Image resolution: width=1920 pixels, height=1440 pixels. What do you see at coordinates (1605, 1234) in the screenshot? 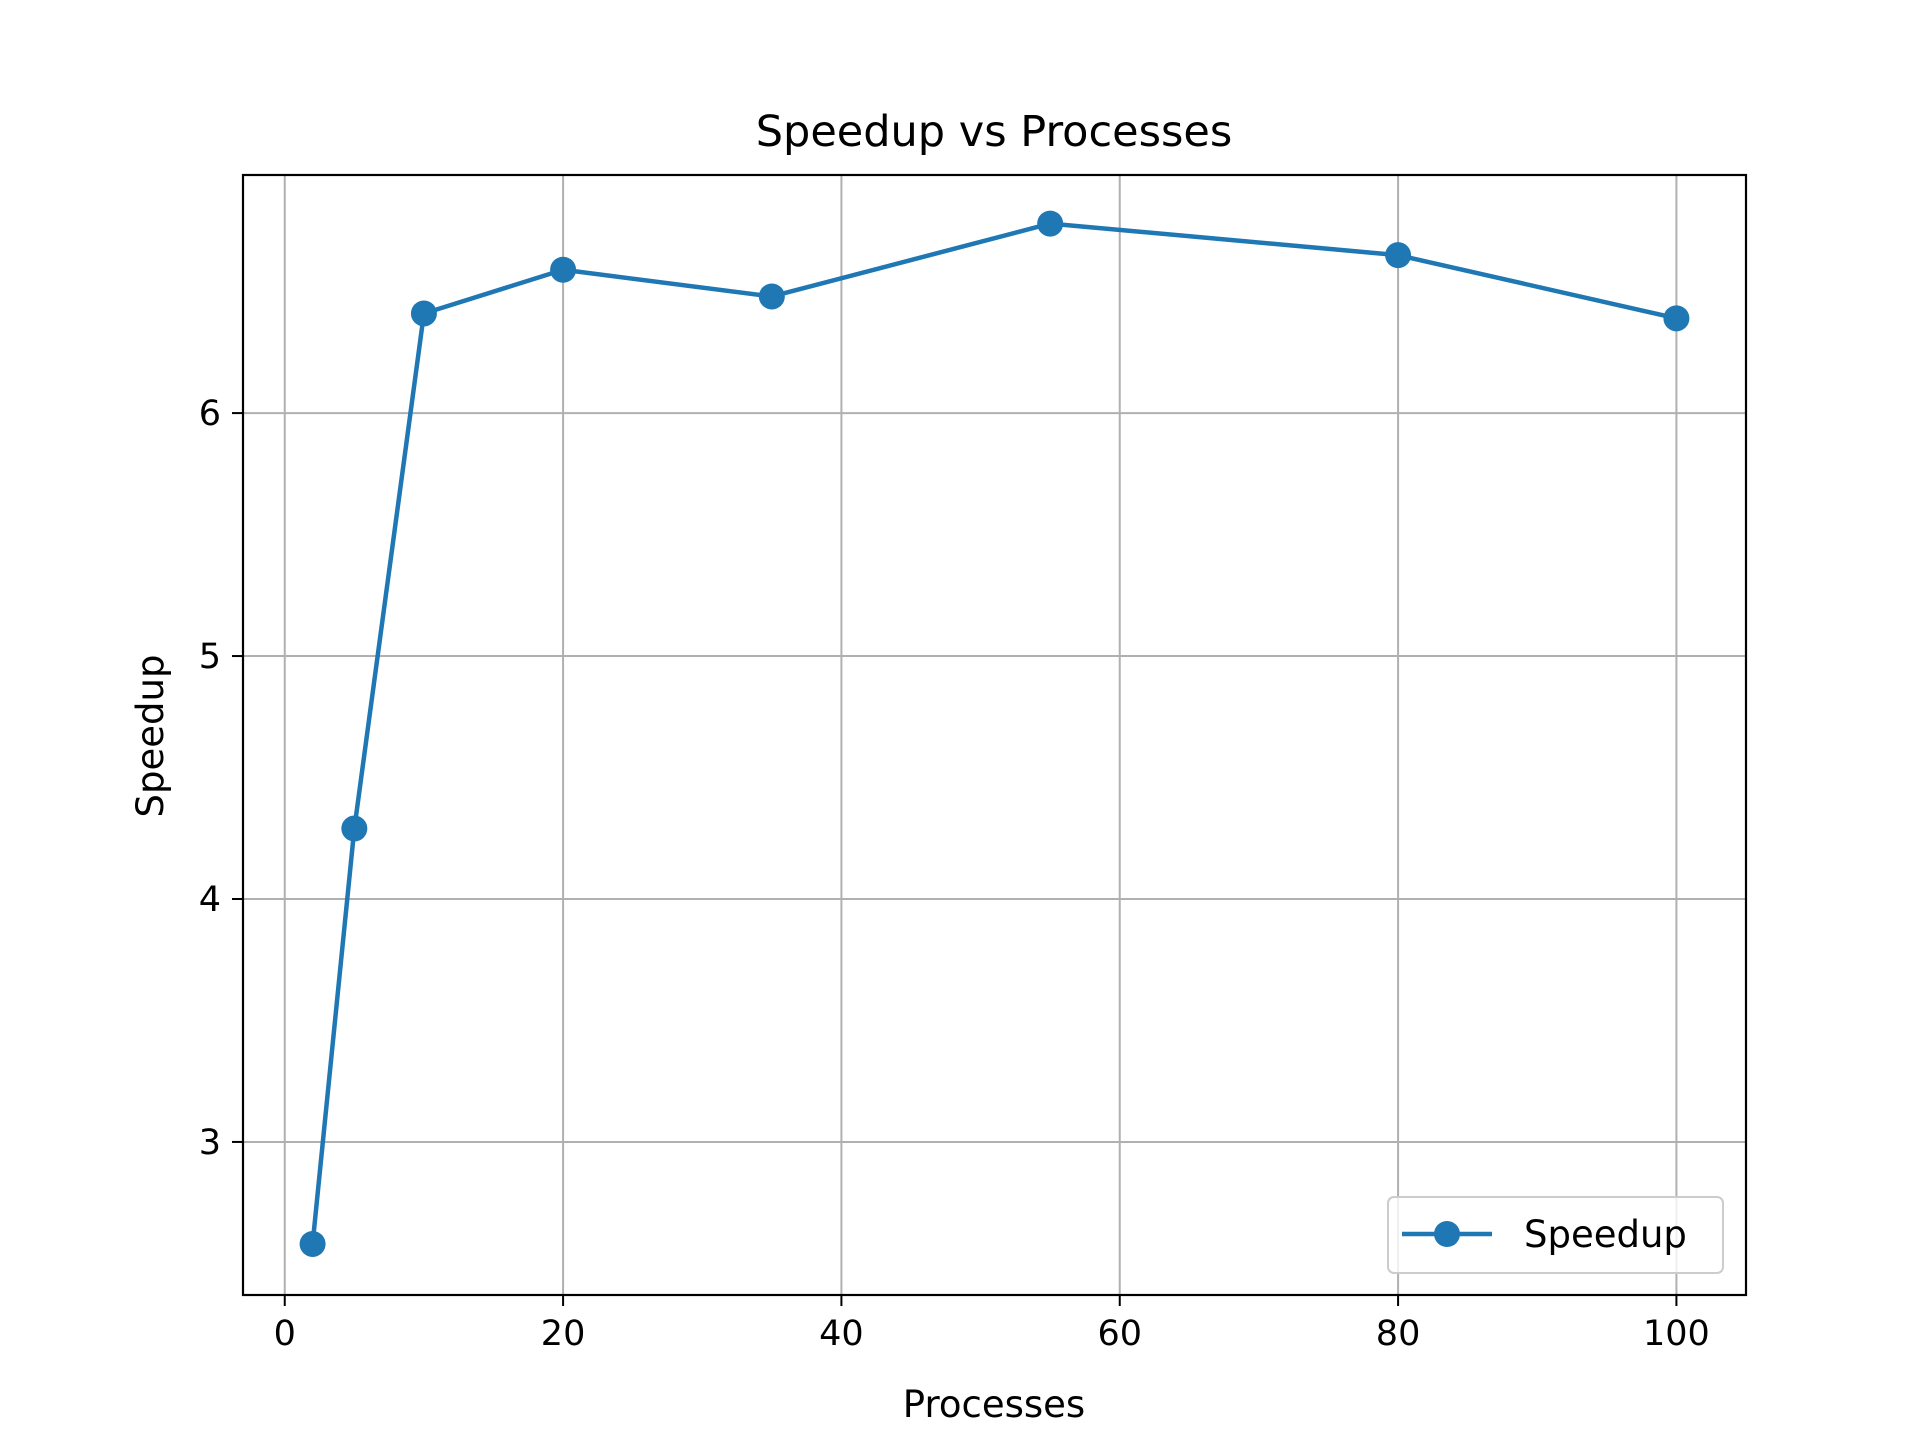
I see `legend-label: Speedup` at bounding box center [1605, 1234].